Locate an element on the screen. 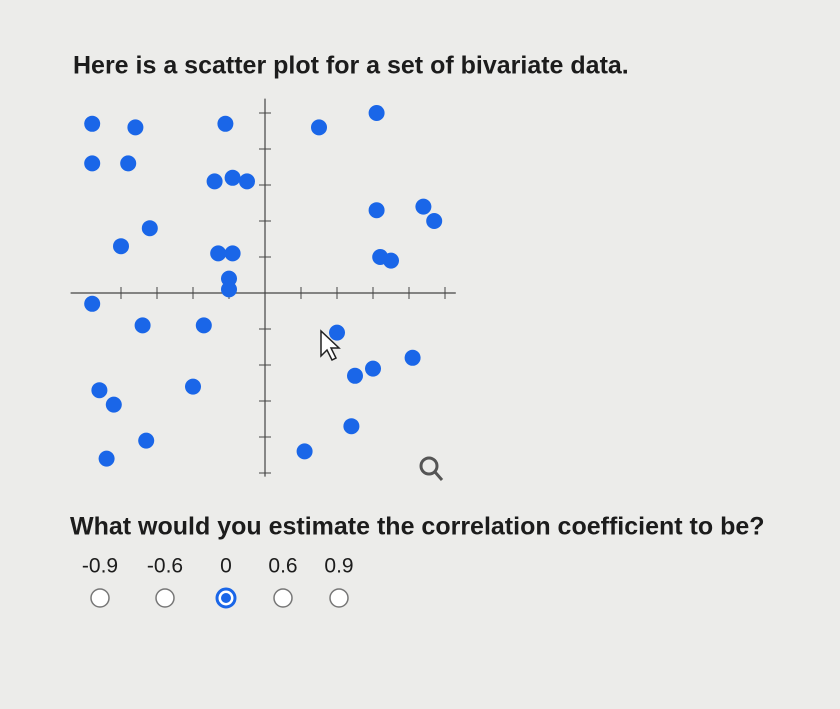 This screenshot has width=840, height=709. option-label: -0.9 is located at coordinates (100, 566).